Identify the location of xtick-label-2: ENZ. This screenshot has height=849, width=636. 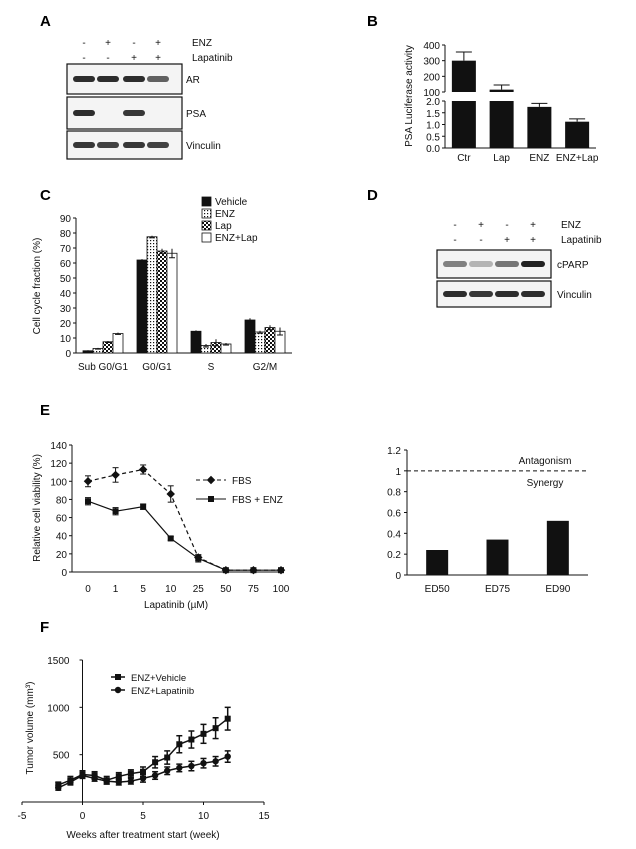
(539, 158).